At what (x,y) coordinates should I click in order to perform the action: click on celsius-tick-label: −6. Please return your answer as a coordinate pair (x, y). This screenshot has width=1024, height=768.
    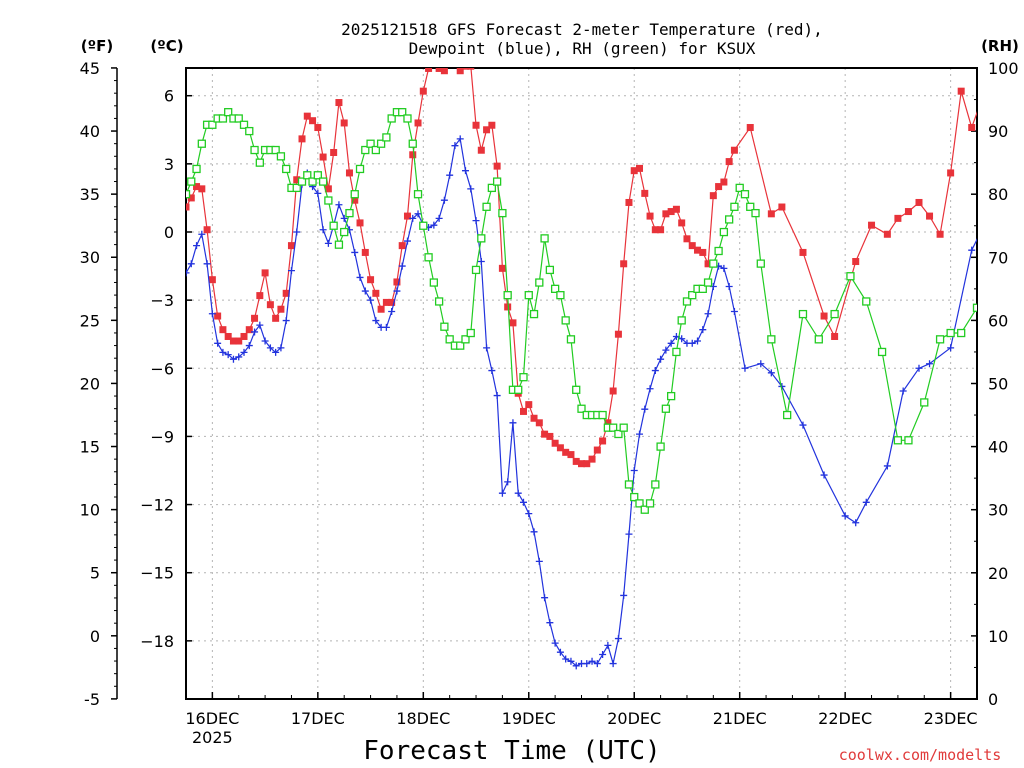
    Looking at the image, I should click on (162, 368).